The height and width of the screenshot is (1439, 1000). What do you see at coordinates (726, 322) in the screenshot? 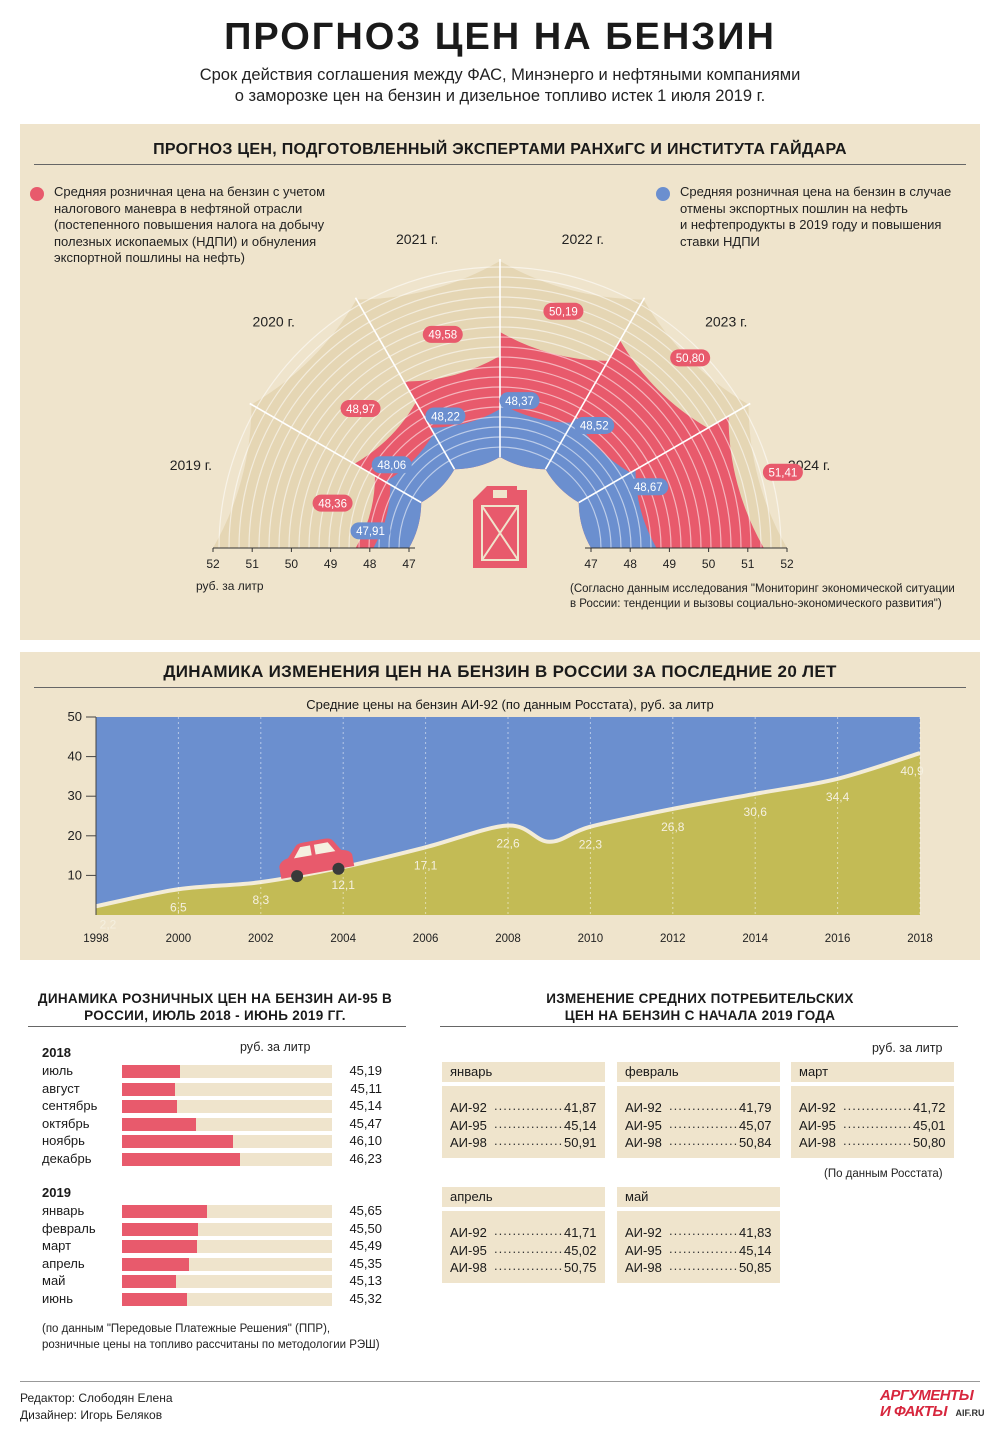
I see `year-label: 2023 г.` at bounding box center [726, 322].